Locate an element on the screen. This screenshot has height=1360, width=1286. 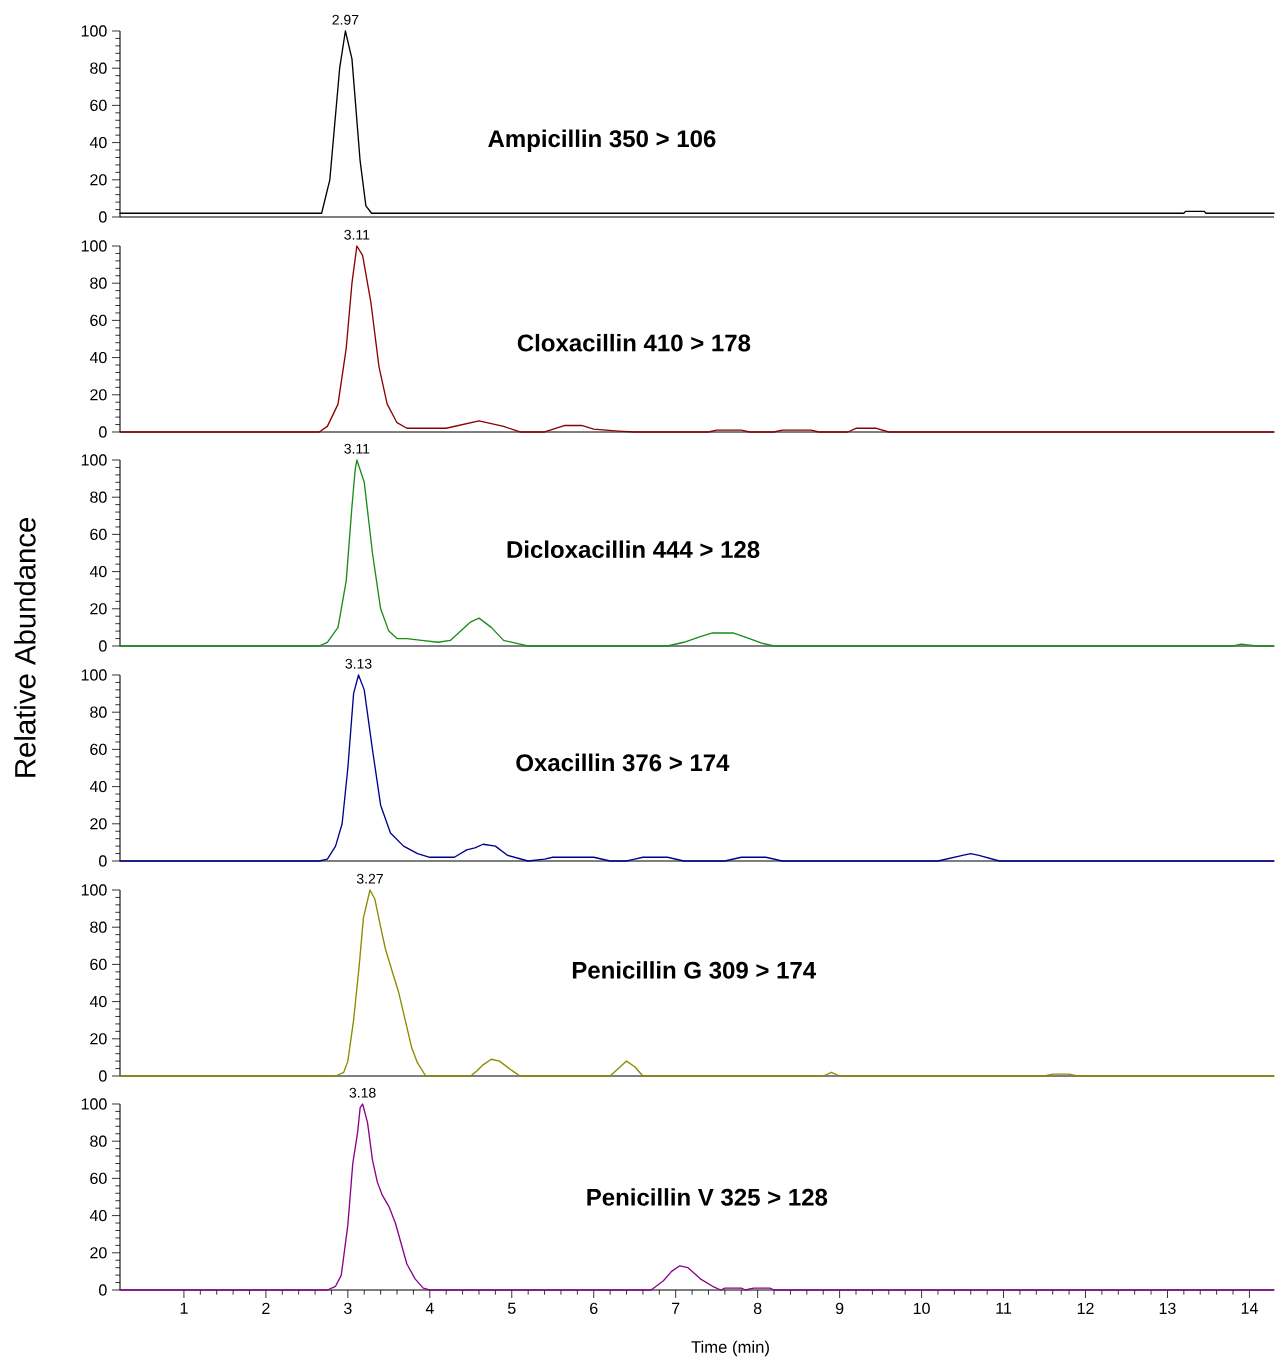
annotation: Penicillin V 325 > 128 is located at coordinates (707, 1197).